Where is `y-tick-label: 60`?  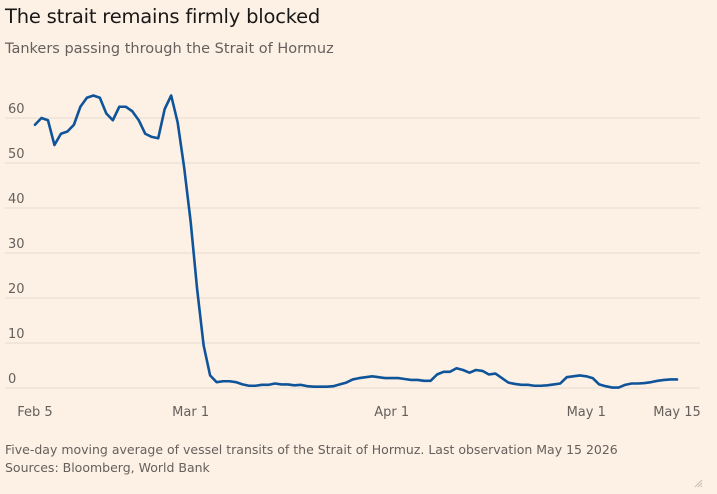
y-tick-label: 60 is located at coordinates (16, 109).